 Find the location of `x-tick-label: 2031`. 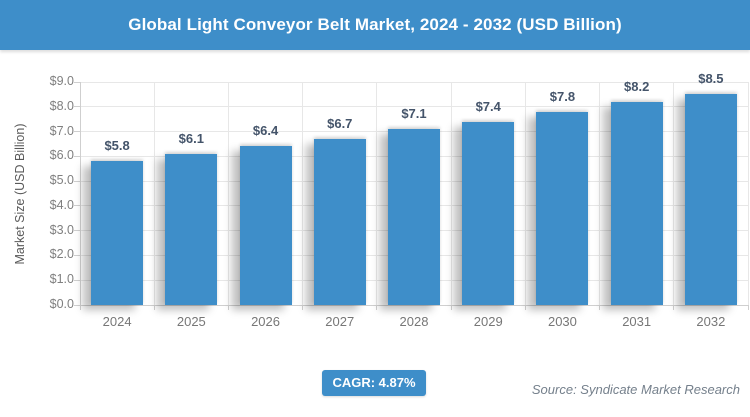

x-tick-label: 2031 is located at coordinates (637, 321).